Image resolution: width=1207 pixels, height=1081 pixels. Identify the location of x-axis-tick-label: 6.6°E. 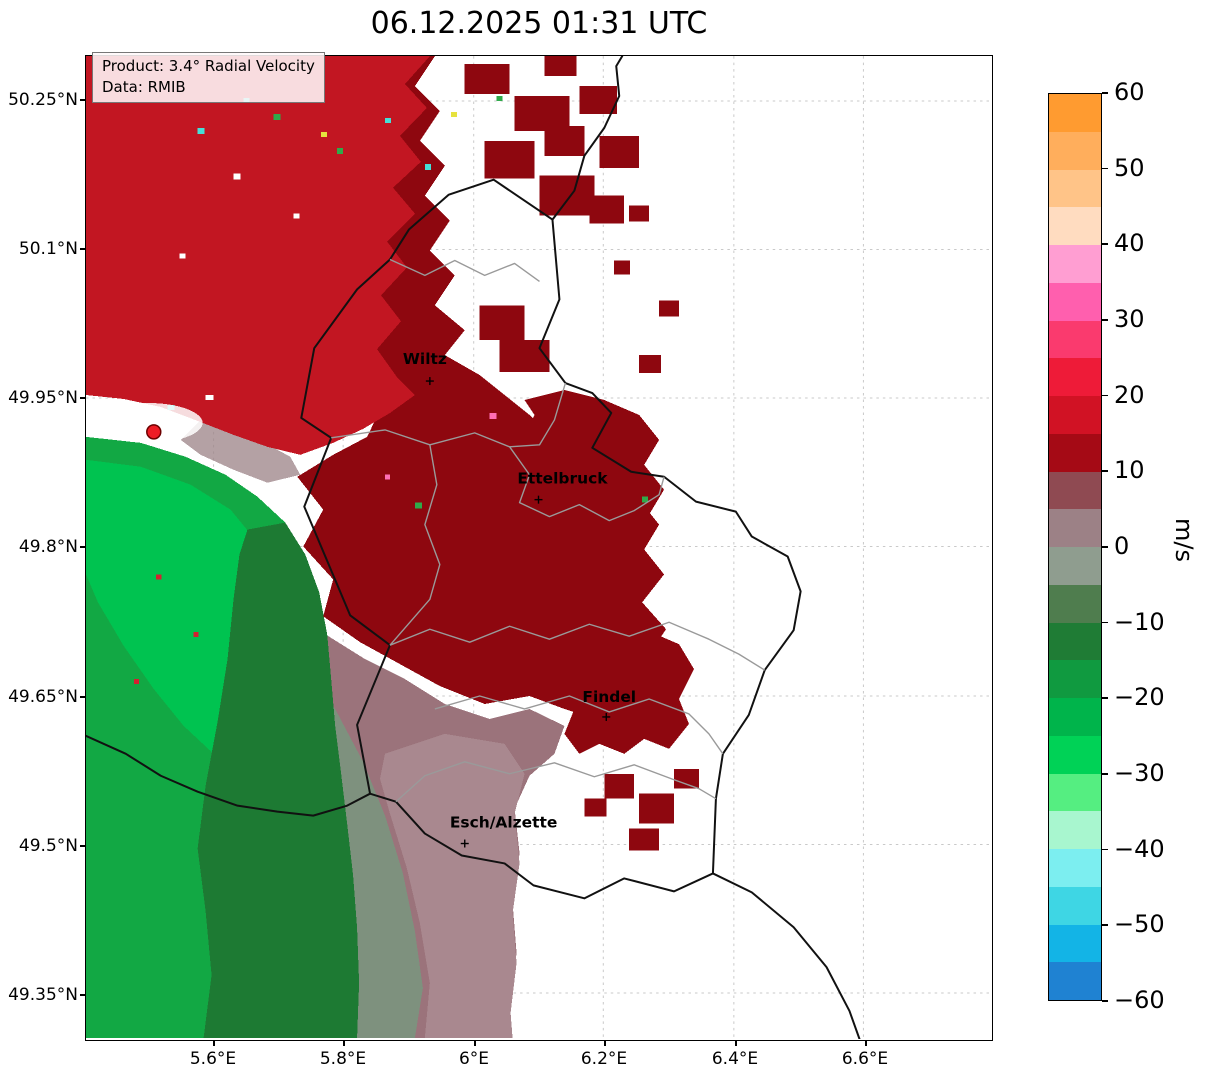
(865, 1059).